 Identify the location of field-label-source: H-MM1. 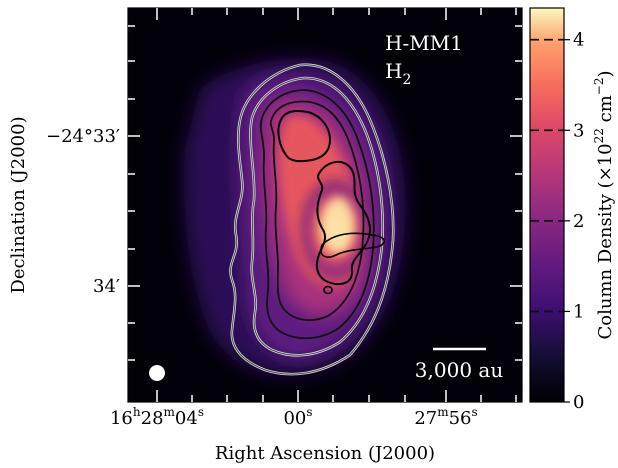
(424, 43).